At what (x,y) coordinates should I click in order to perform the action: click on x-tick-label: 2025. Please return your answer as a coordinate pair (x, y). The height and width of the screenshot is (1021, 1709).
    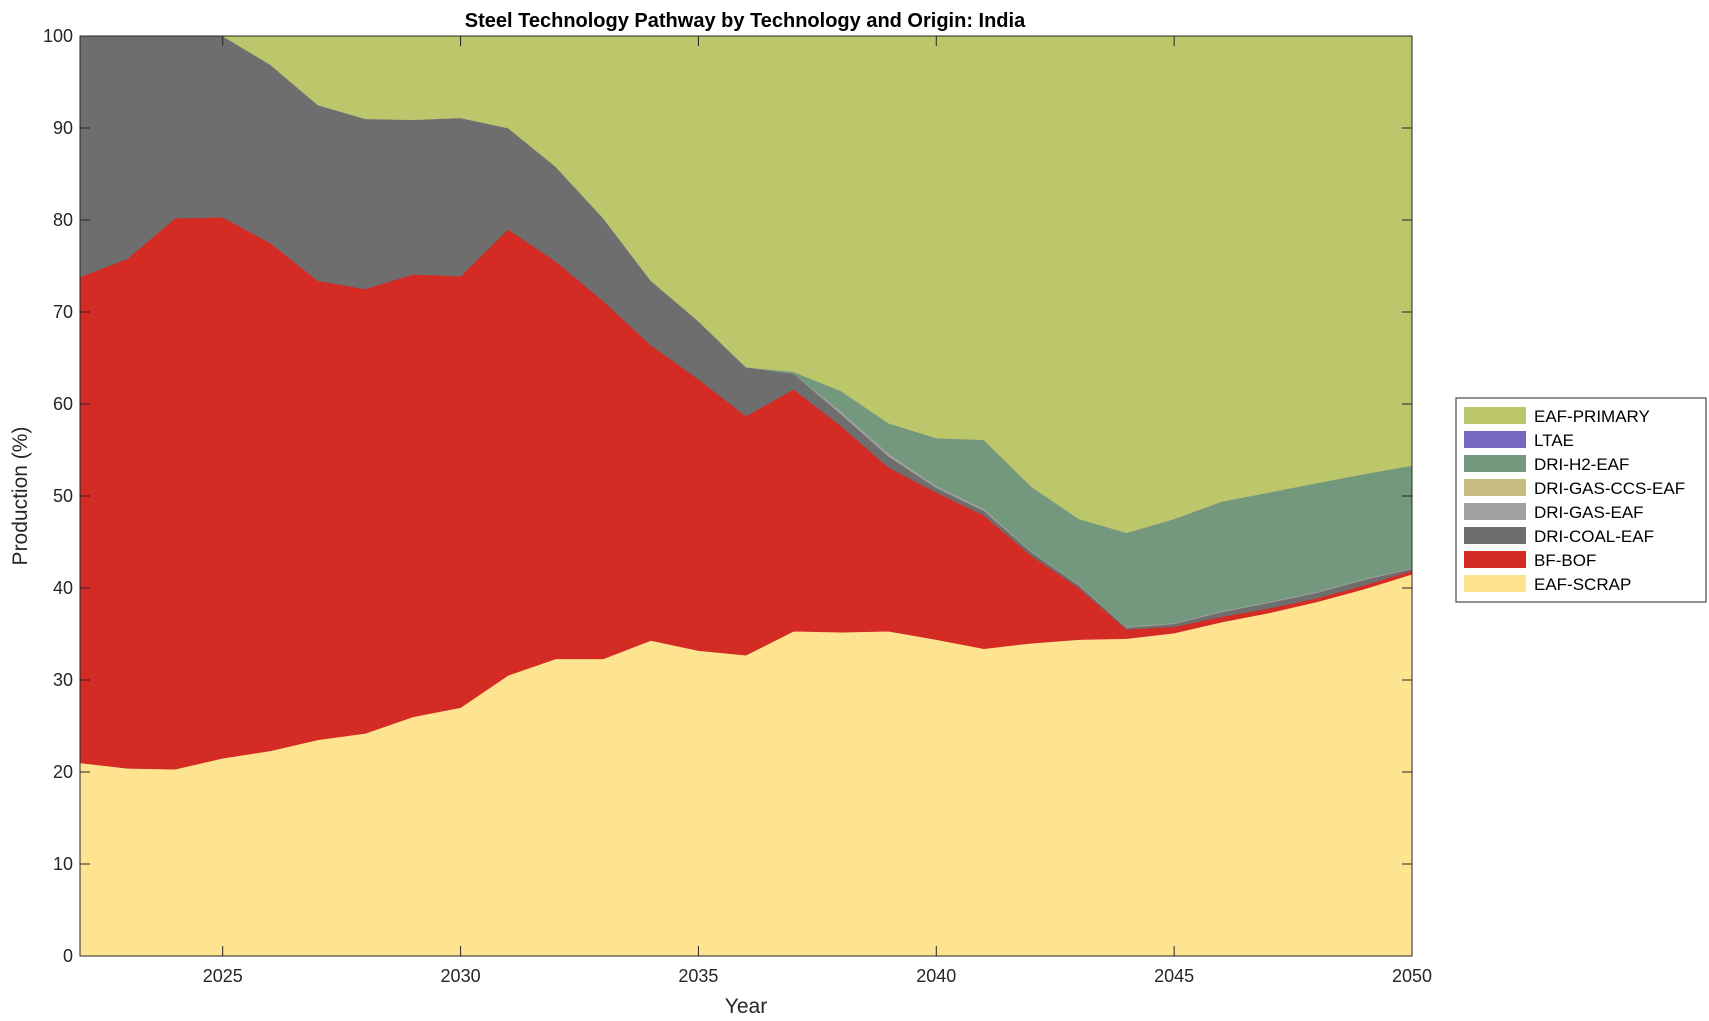
    Looking at the image, I should click on (223, 976).